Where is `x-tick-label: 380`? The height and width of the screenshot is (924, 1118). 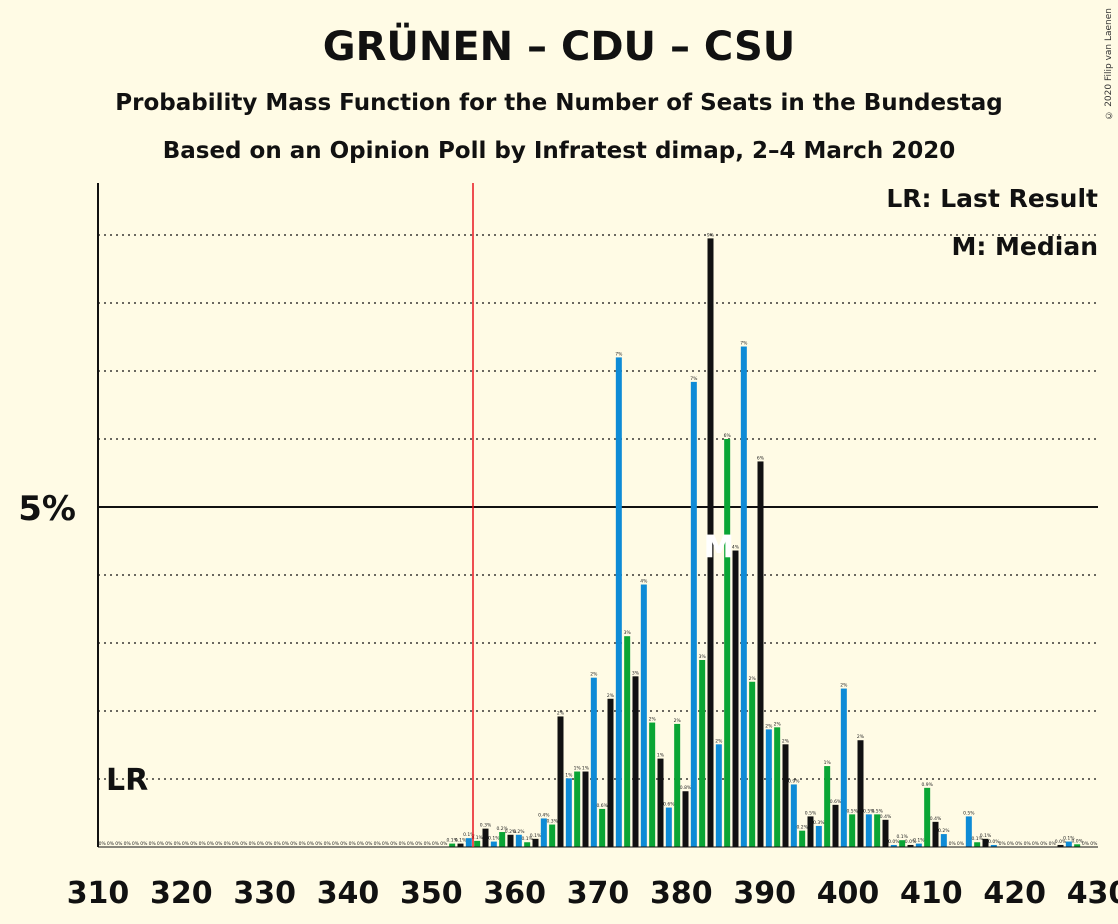
x-tick-label: 380 is located at coordinates (681, 893).